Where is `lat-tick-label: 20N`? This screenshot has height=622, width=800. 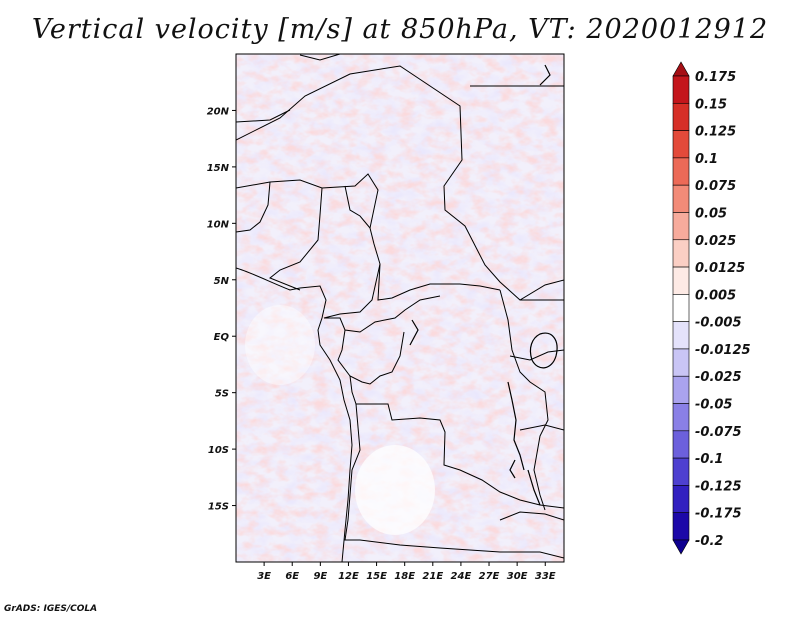
lat-tick-label: 20N is located at coordinates (218, 111).